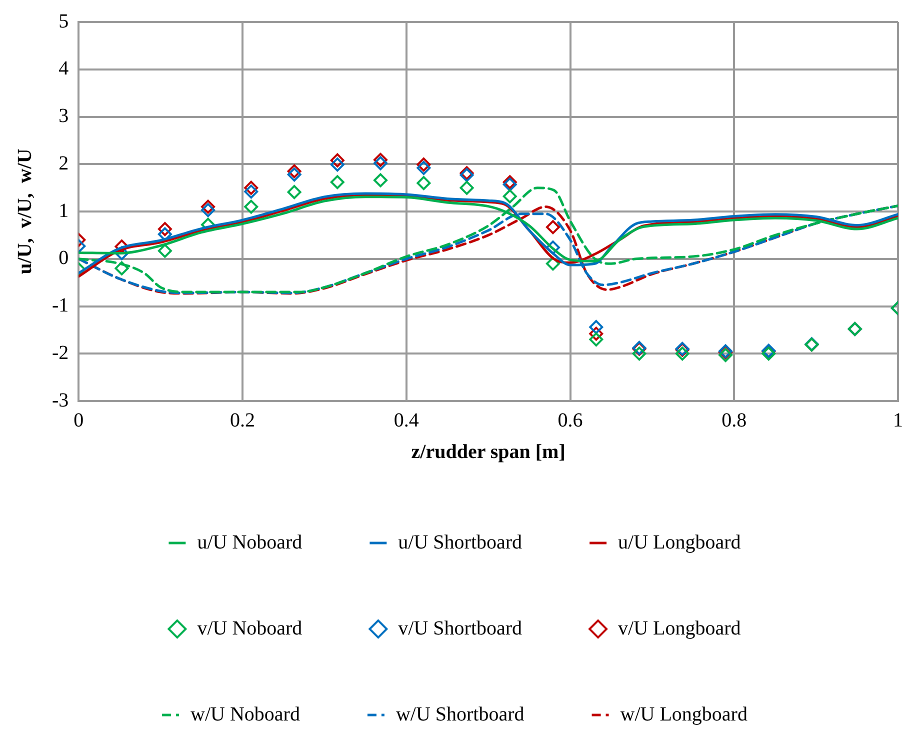 This screenshot has height=735, width=912. Describe the element at coordinates (60, 305) in the screenshot. I see `y-tick-label: -1` at that location.